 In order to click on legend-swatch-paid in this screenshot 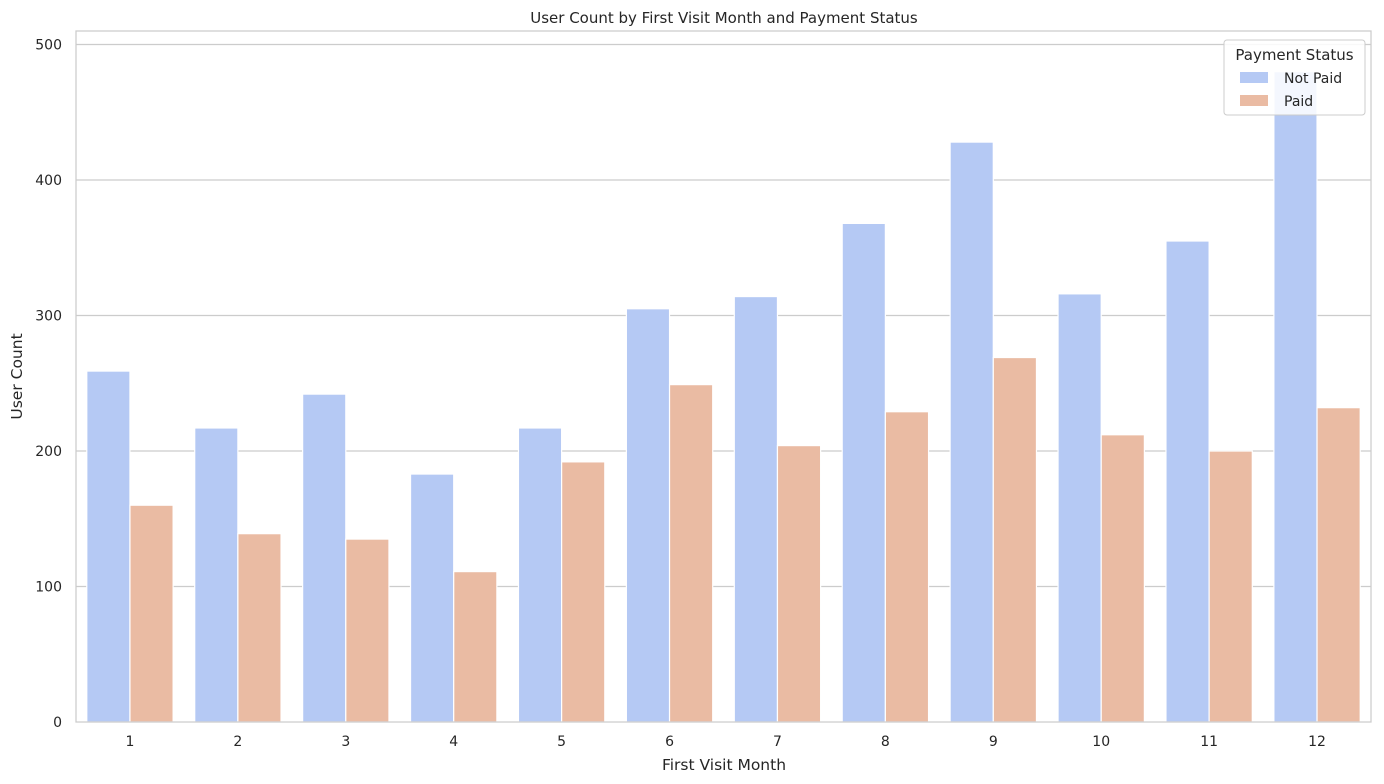, I will do `click(1254, 100)`.